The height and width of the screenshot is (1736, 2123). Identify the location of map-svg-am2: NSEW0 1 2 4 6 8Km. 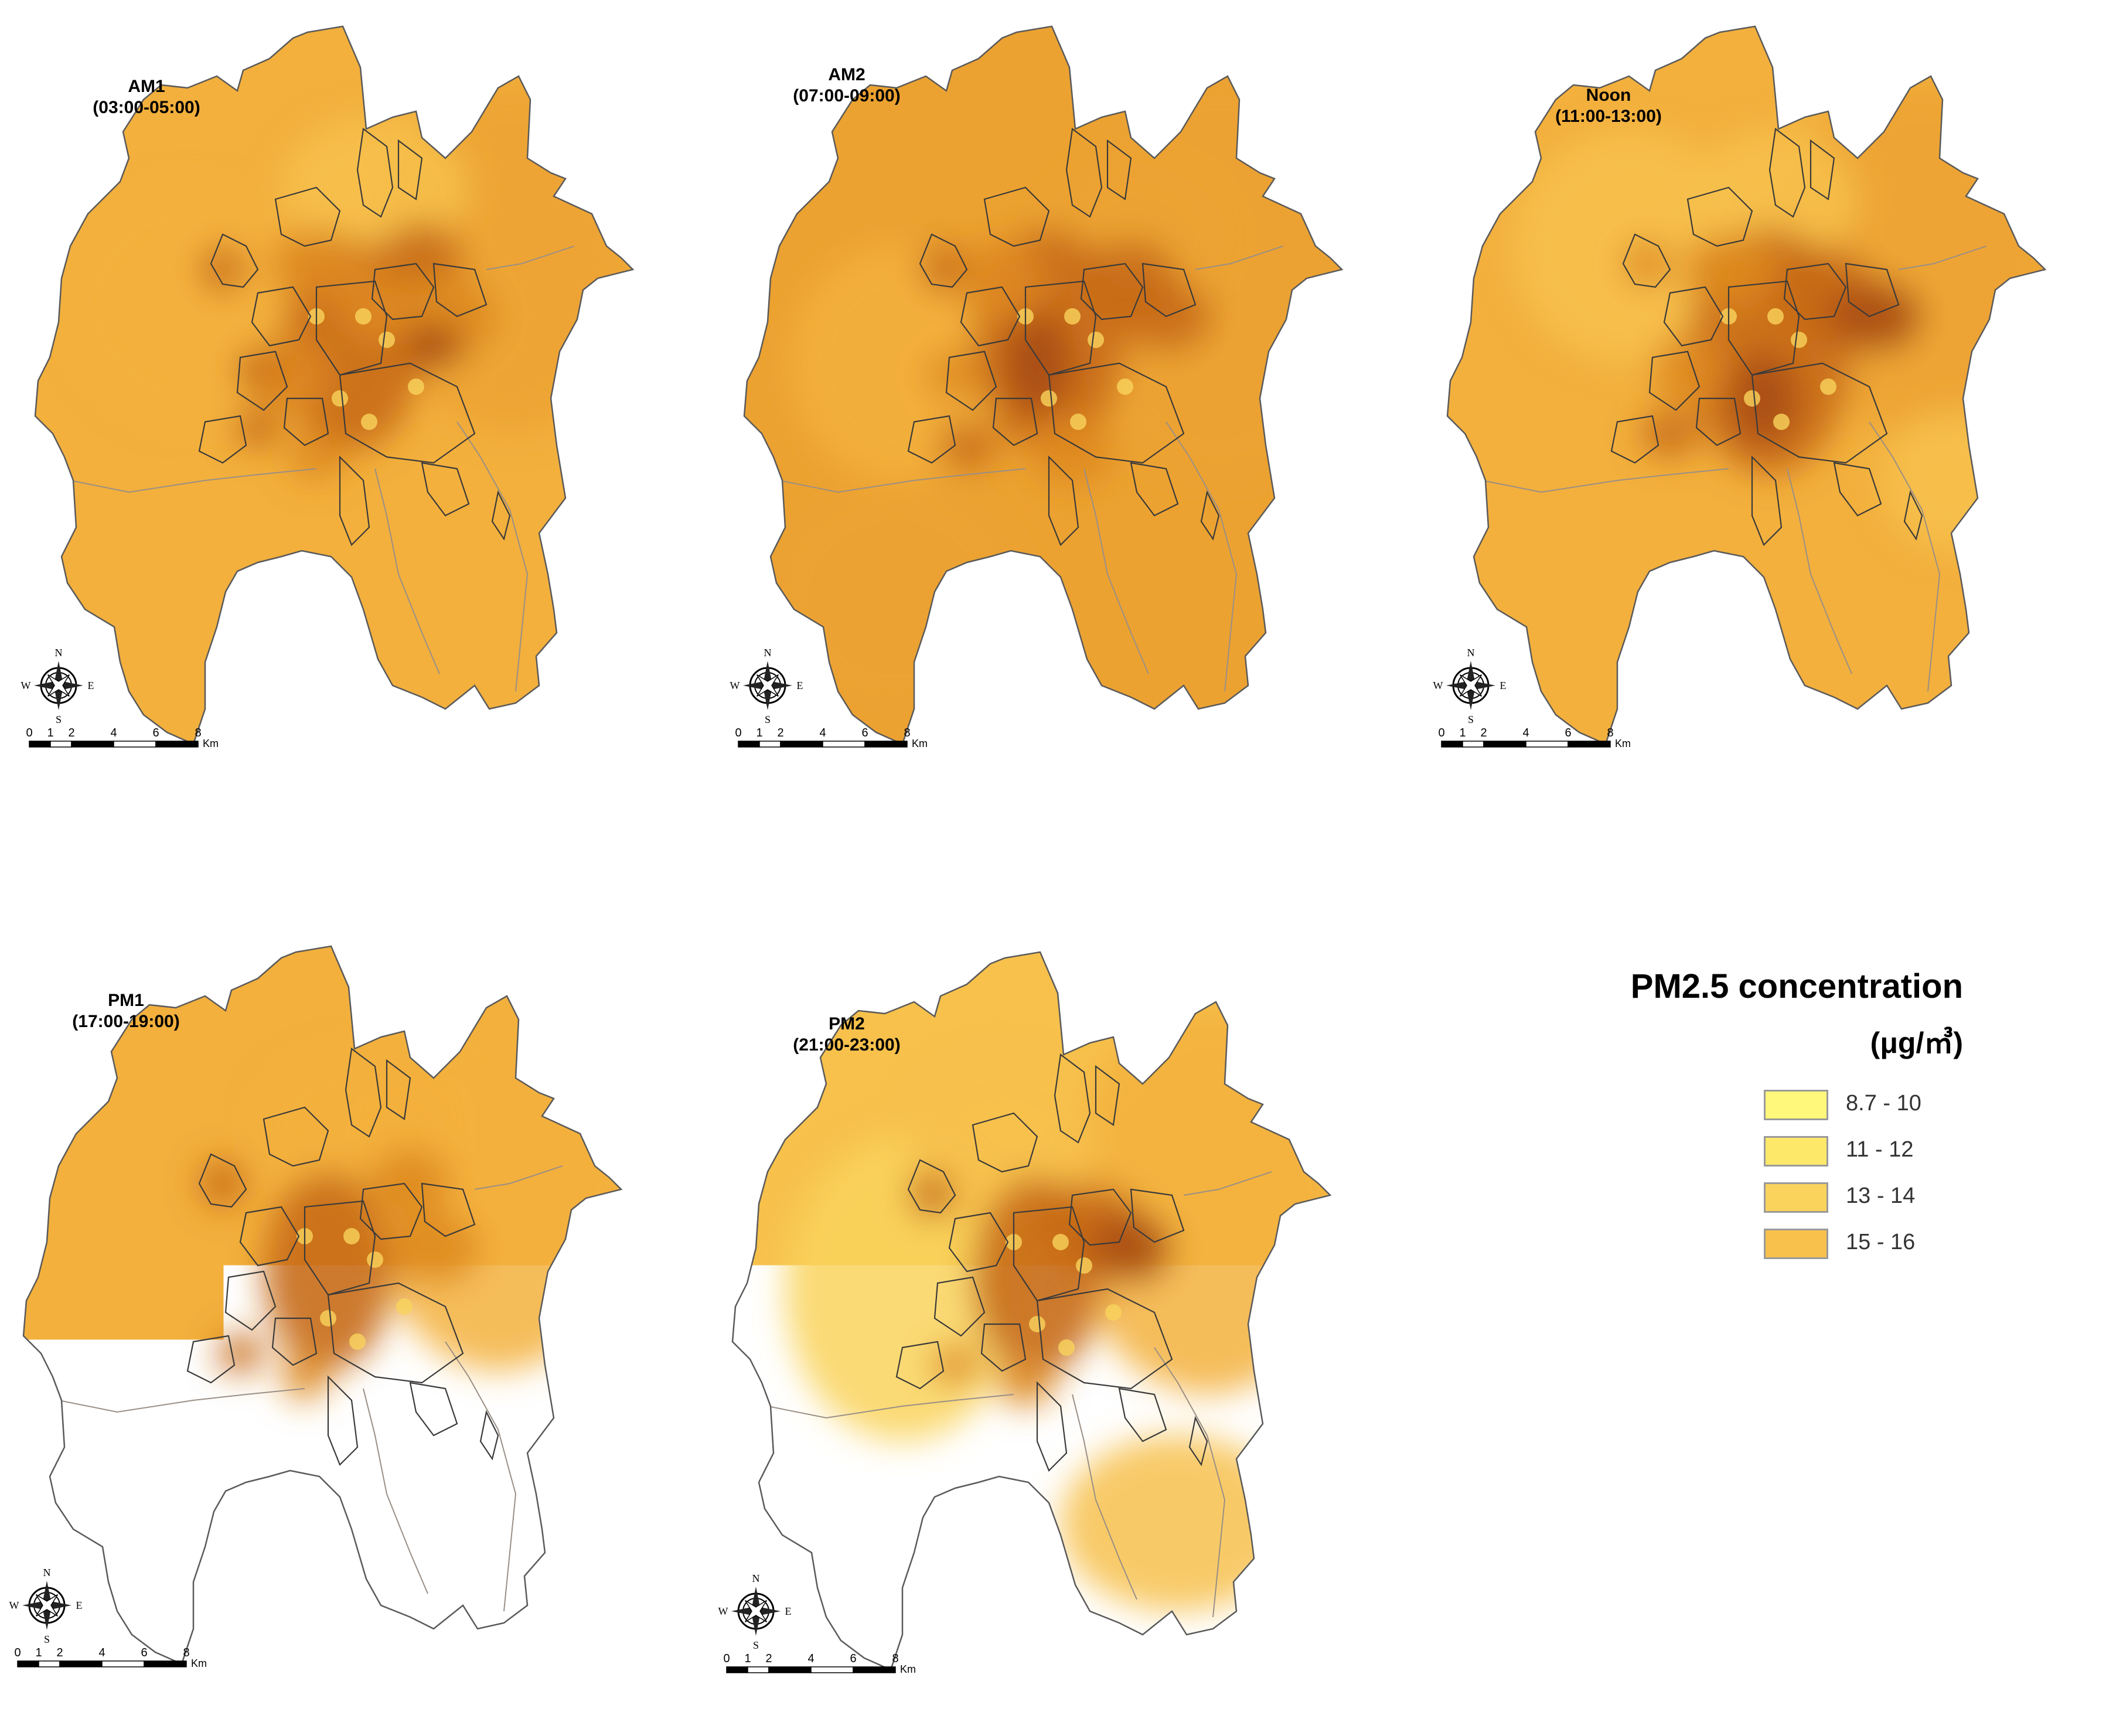
(1066, 392).